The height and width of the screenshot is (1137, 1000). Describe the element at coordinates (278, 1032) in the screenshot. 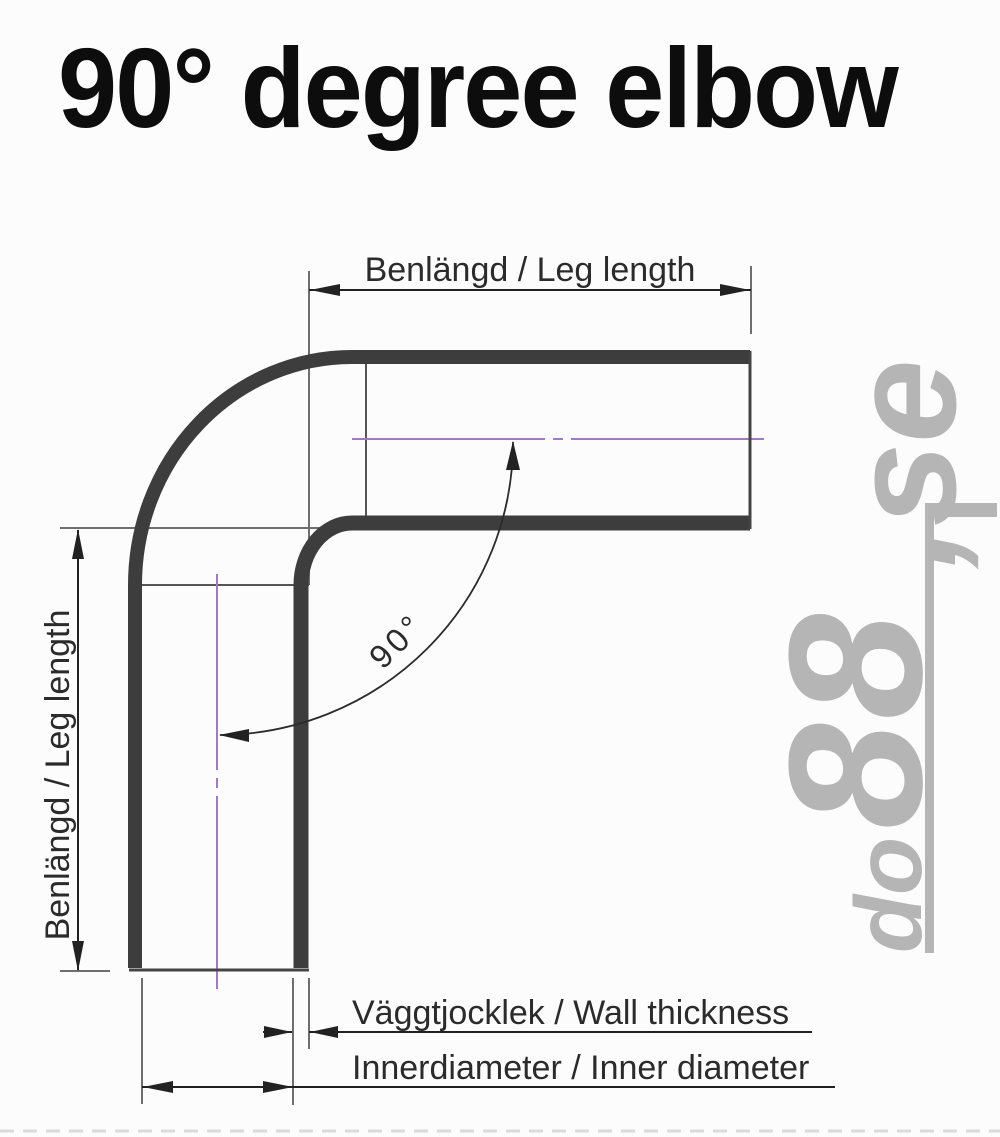

I see `arrowhead-wall-thickness-left` at that location.